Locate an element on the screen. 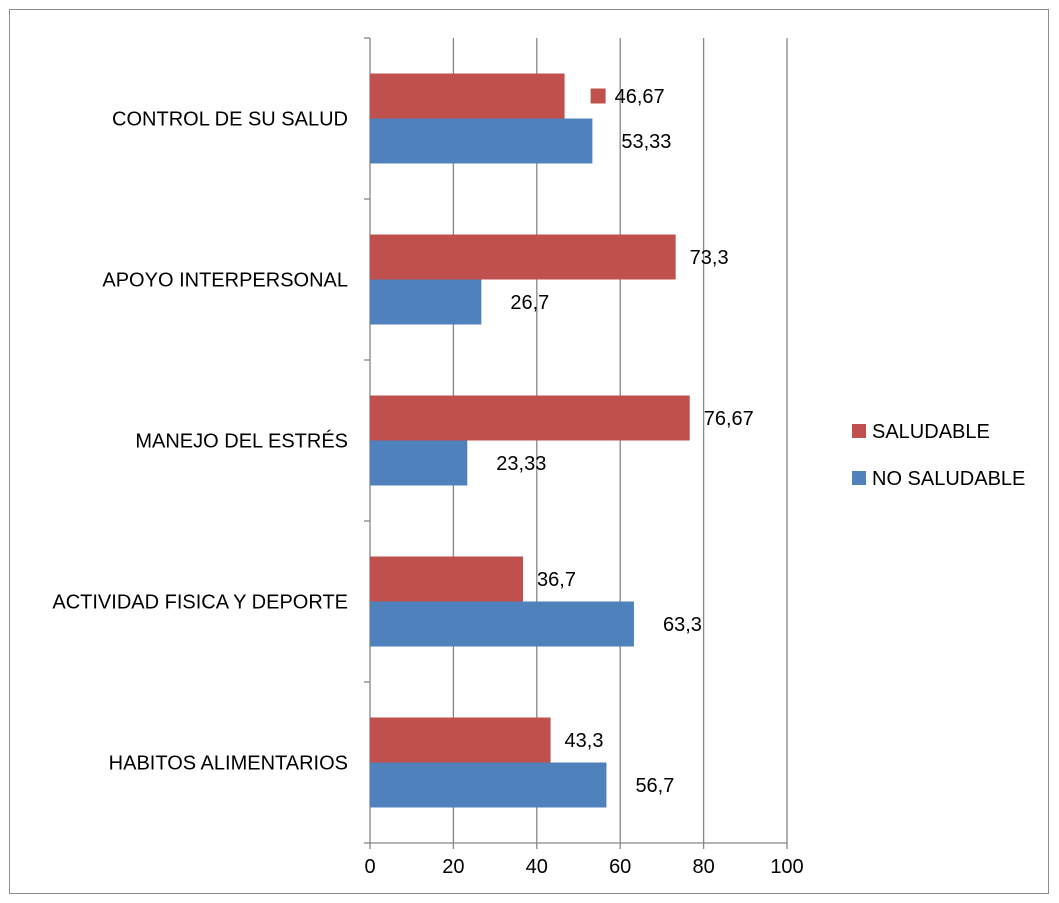 The image size is (1059, 903). data-label-saludable-manejo-del-estres: 76,67 is located at coordinates (729, 419).